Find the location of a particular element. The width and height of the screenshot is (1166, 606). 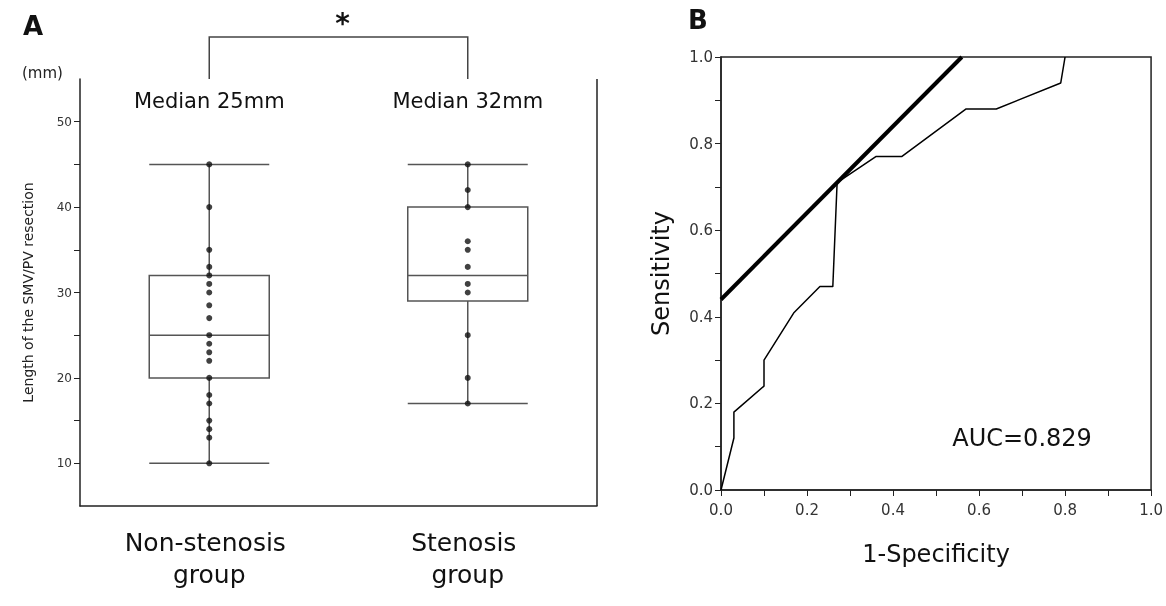

x-axis-title: 1-Specificity is located at coordinates (936, 554).